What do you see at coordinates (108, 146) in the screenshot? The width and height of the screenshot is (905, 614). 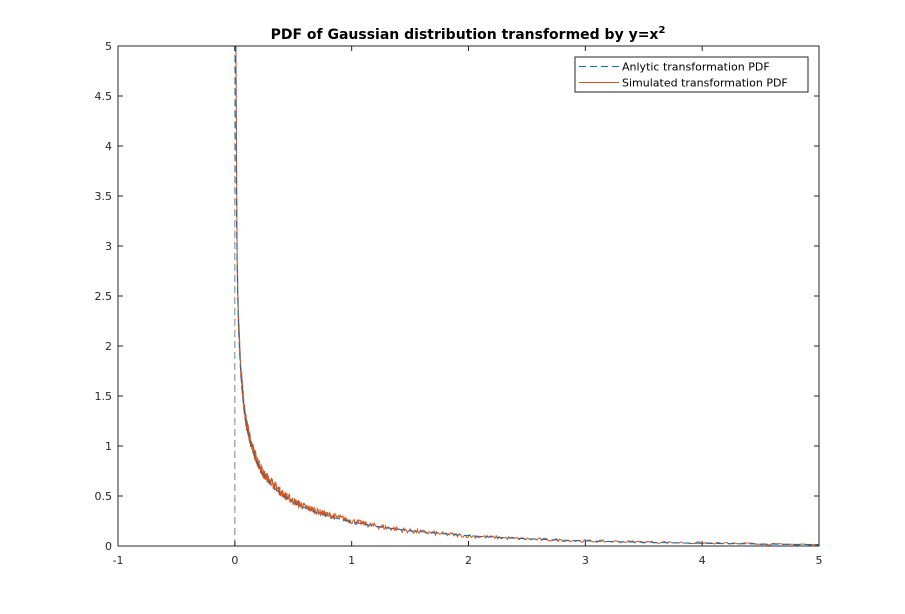 I see `y-tick-label: 4` at bounding box center [108, 146].